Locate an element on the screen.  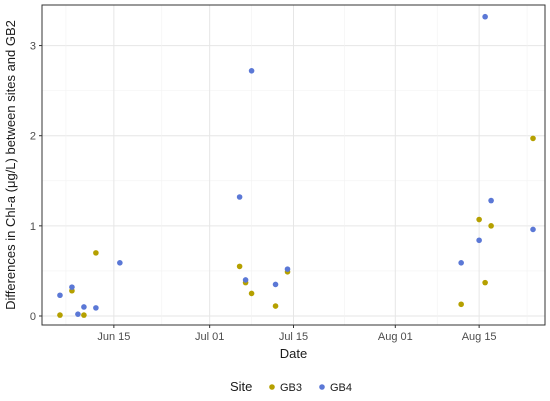
x-tick-label: Aug 15 is located at coordinates (479, 337).